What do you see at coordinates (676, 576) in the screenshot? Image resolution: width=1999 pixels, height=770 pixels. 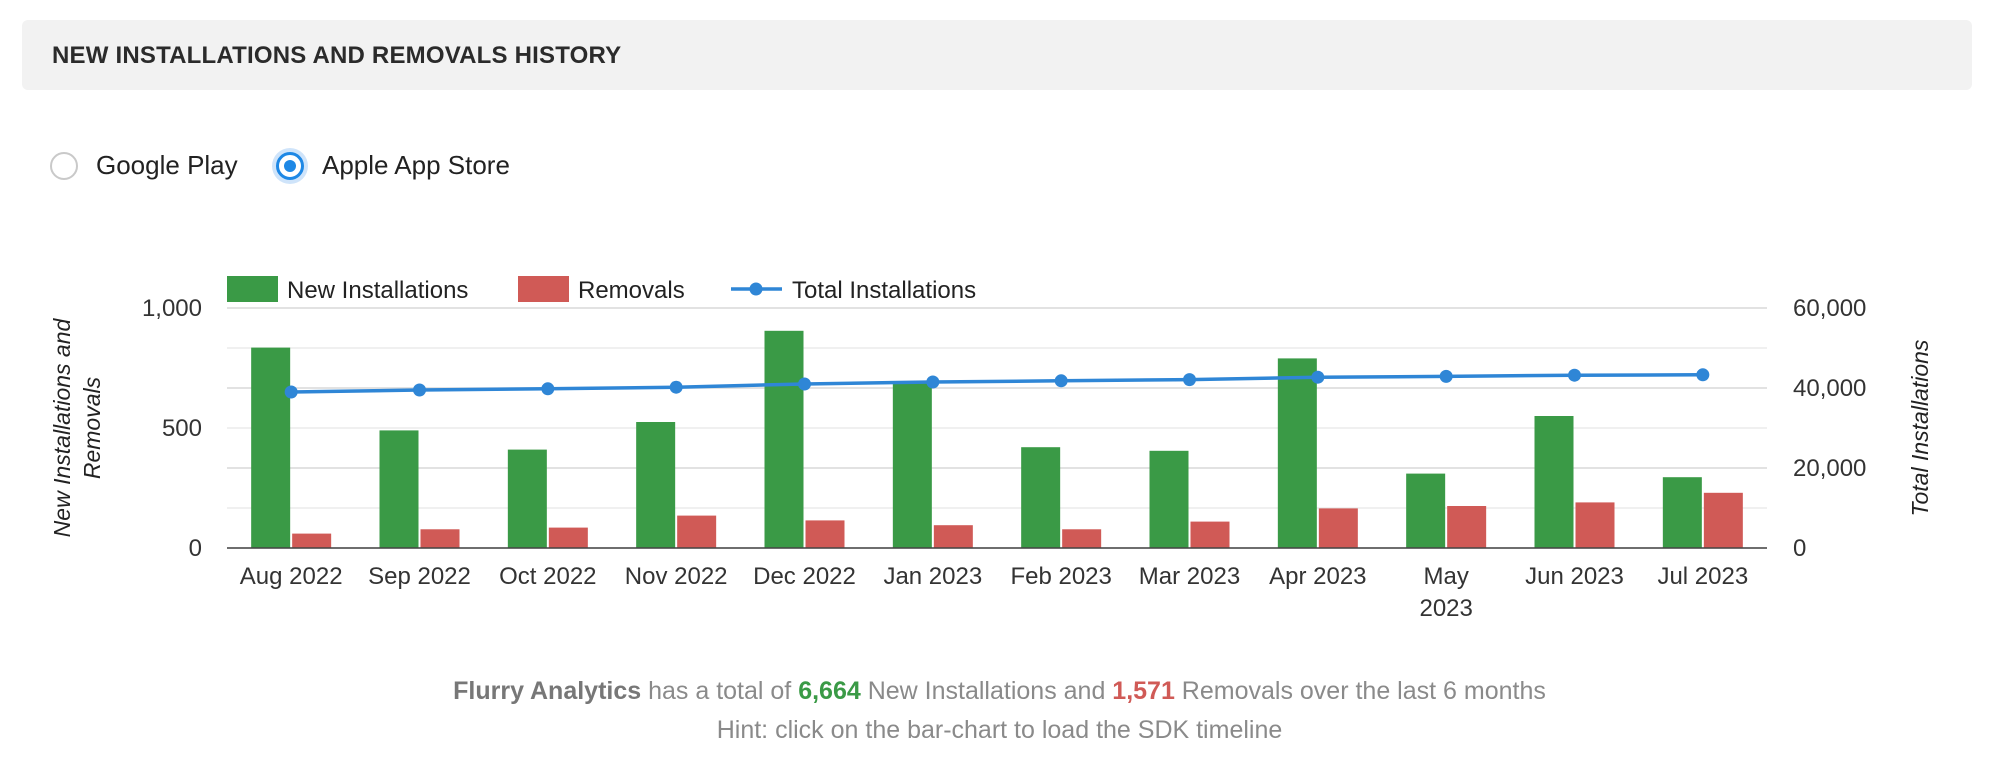 I see `x-tick-label: Nov 2022` at bounding box center [676, 576].